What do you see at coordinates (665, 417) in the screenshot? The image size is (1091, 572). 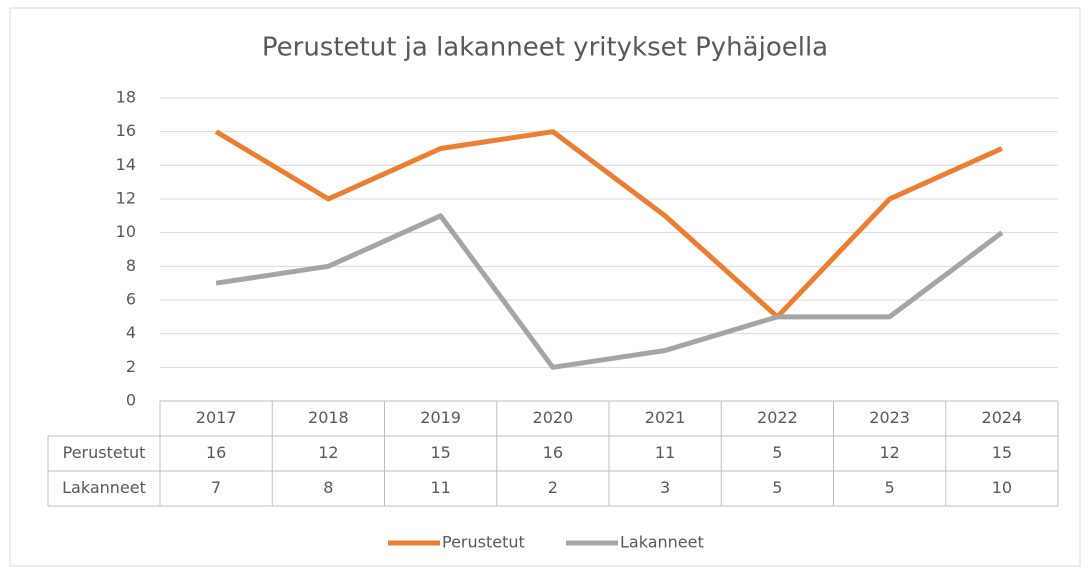 I see `x-tick-label: 2021` at bounding box center [665, 417].